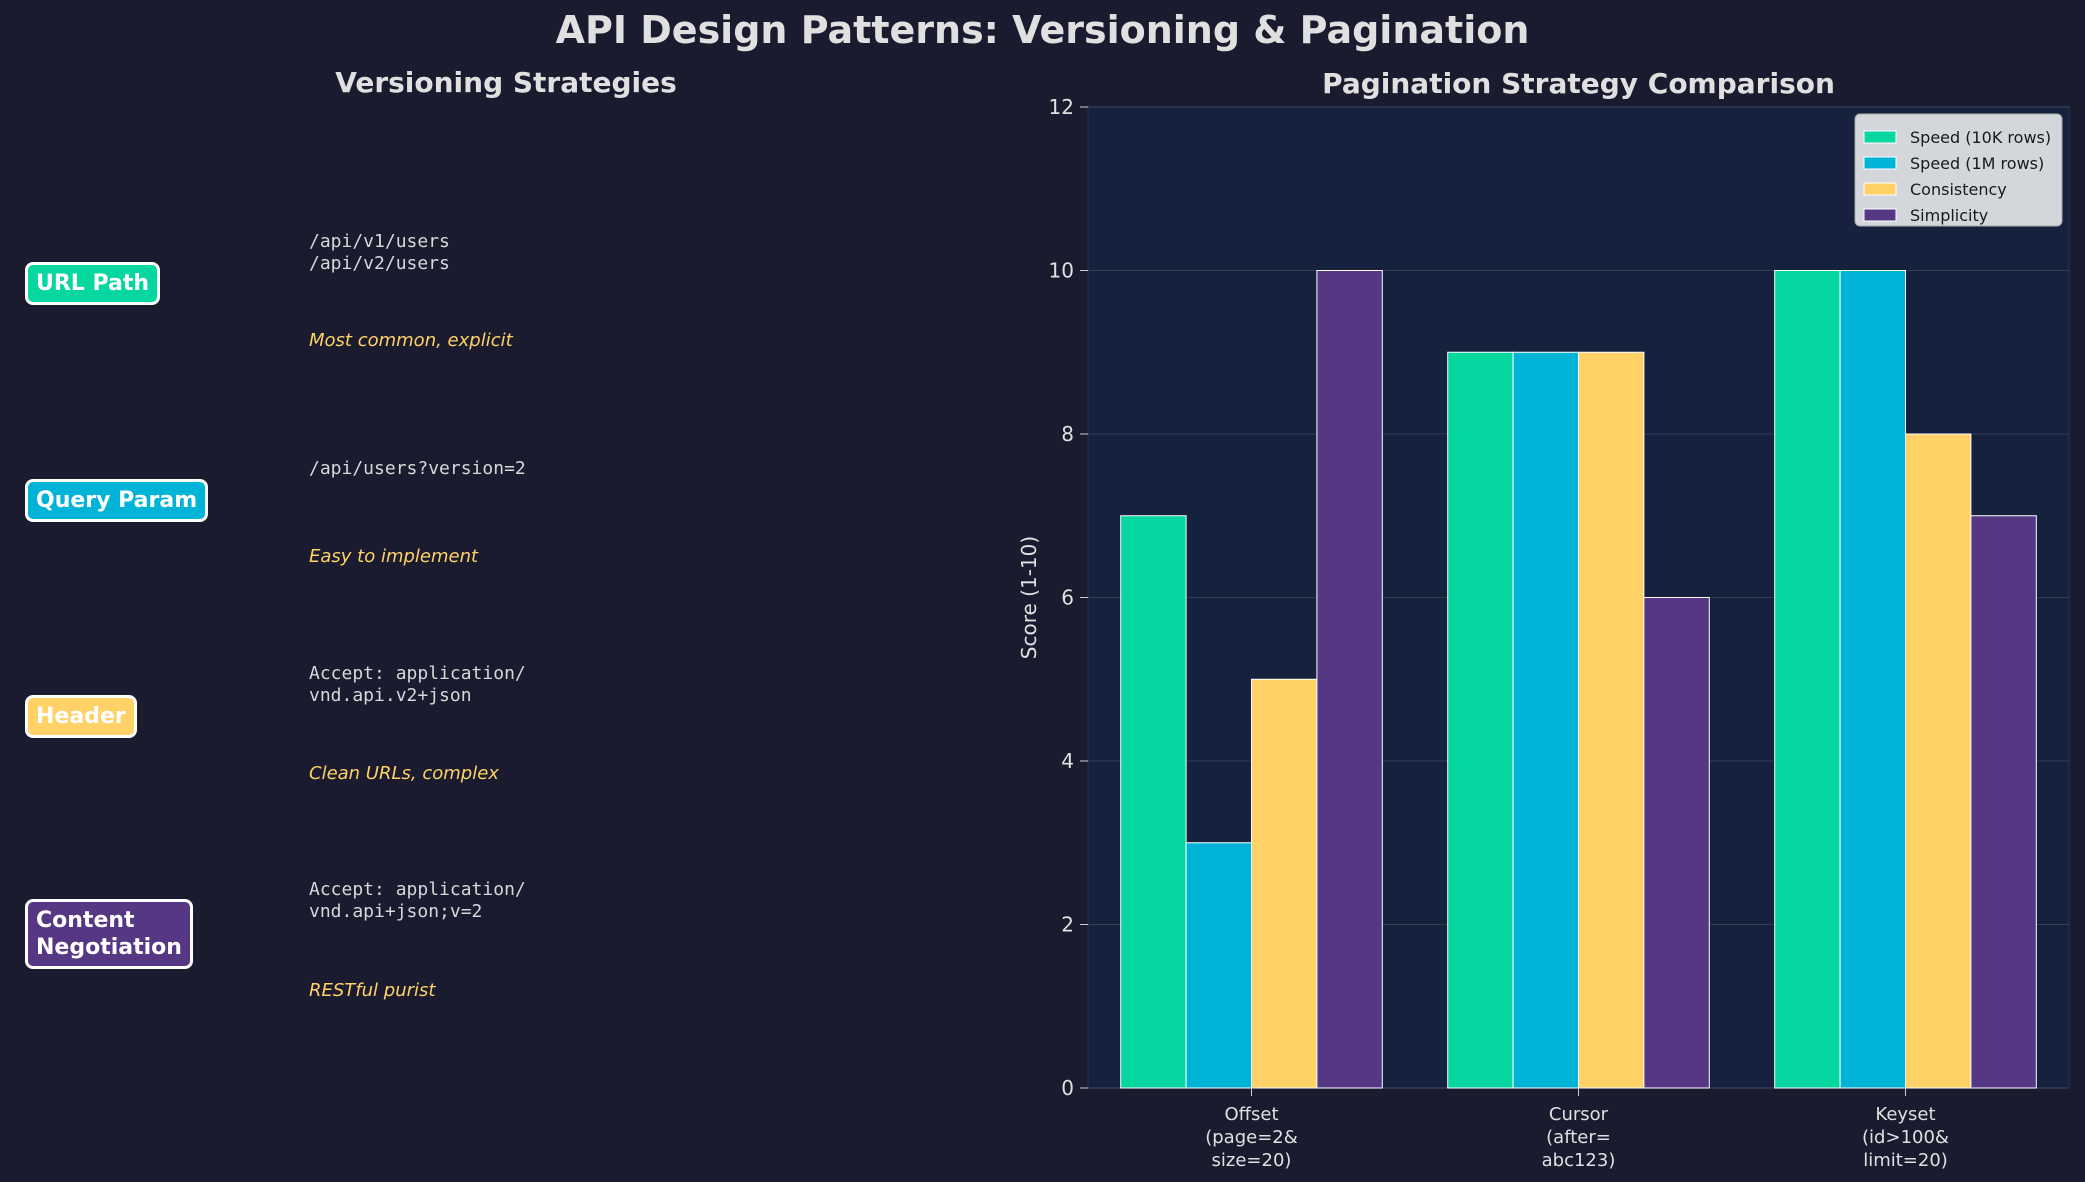 Image resolution: width=2085 pixels, height=1182 pixels. What do you see at coordinates (1578, 83) in the screenshot?
I see `chart-title: Pagination Strategy Comparison` at bounding box center [1578, 83].